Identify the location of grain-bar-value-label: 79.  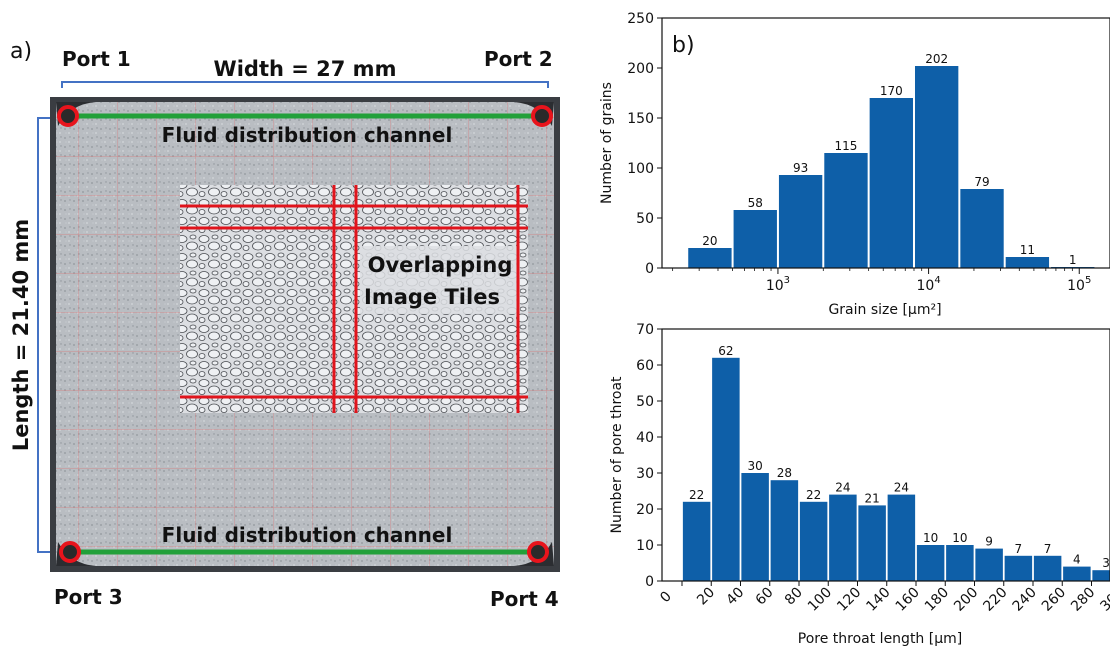
(981, 182).